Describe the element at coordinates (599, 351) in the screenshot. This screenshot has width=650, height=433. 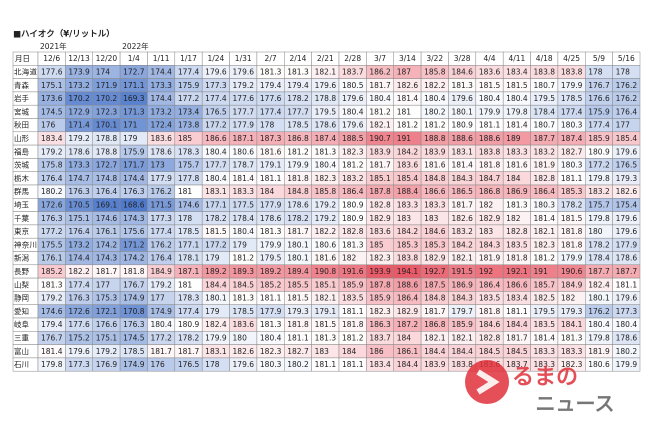
I see `cell-value: 181.9` at that location.